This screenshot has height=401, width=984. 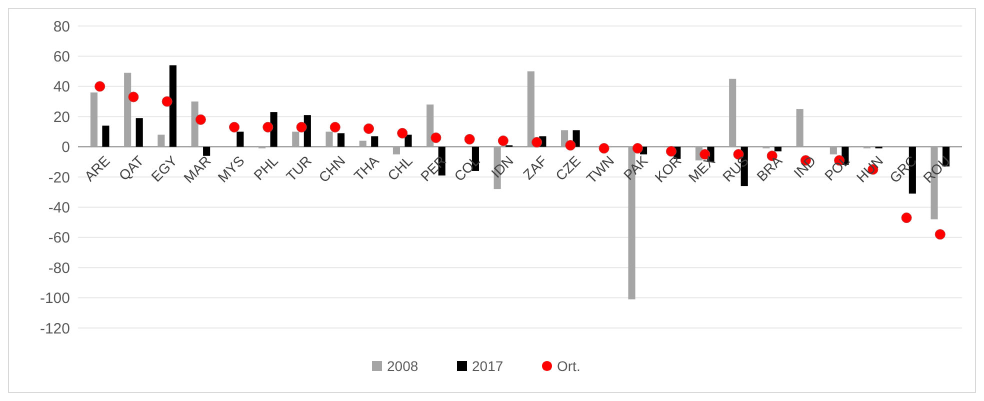 I want to click on y-tick-label: -80, so click(x=59, y=268).